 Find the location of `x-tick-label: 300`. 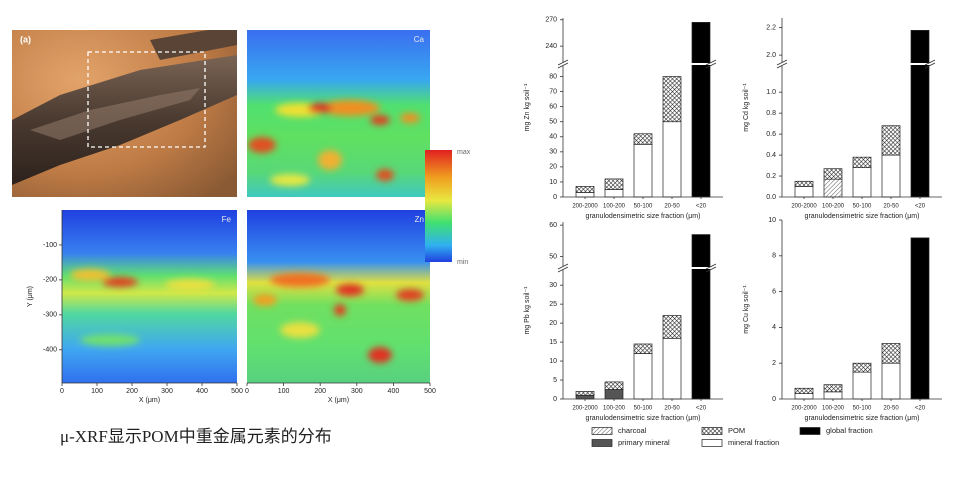

x-tick-label: 300 is located at coordinates (357, 391).